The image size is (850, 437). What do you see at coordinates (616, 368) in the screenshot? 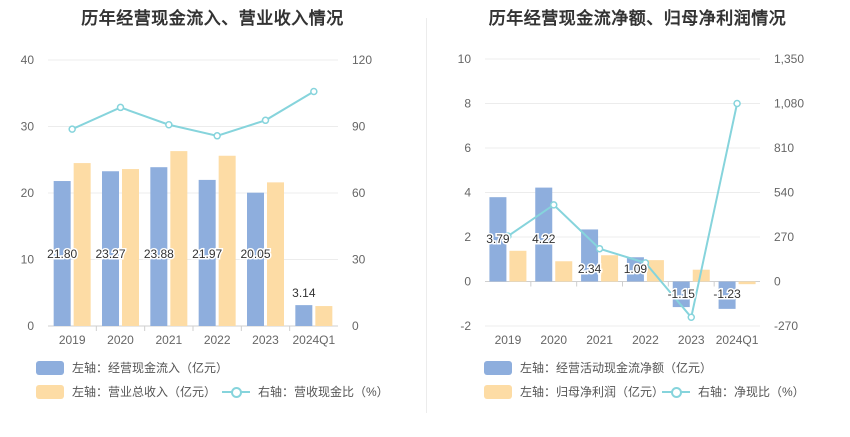
I see `legend-label: 左轴：经营活动现金流净额（亿元）` at bounding box center [616, 368].